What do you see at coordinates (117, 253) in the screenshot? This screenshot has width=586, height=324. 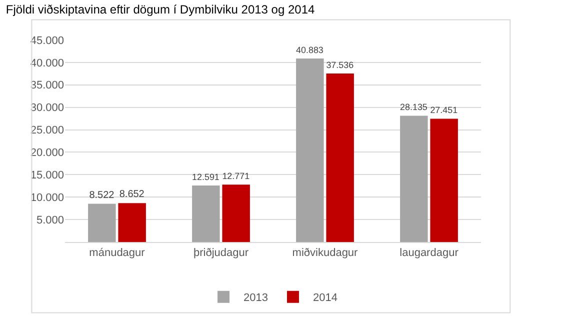 I see `x-tick-label: mánudagur` at bounding box center [117, 253].